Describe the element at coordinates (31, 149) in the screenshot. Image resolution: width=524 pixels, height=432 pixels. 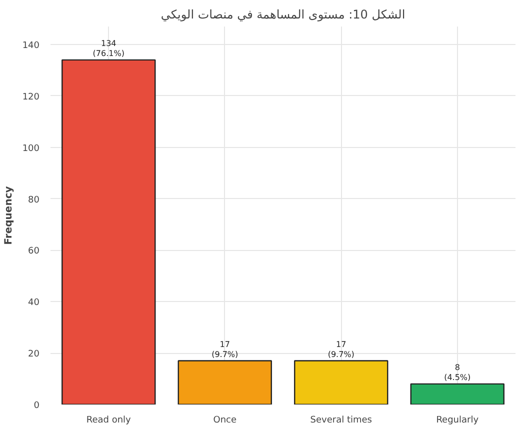
I see `y-tick-label: 100` at that location.